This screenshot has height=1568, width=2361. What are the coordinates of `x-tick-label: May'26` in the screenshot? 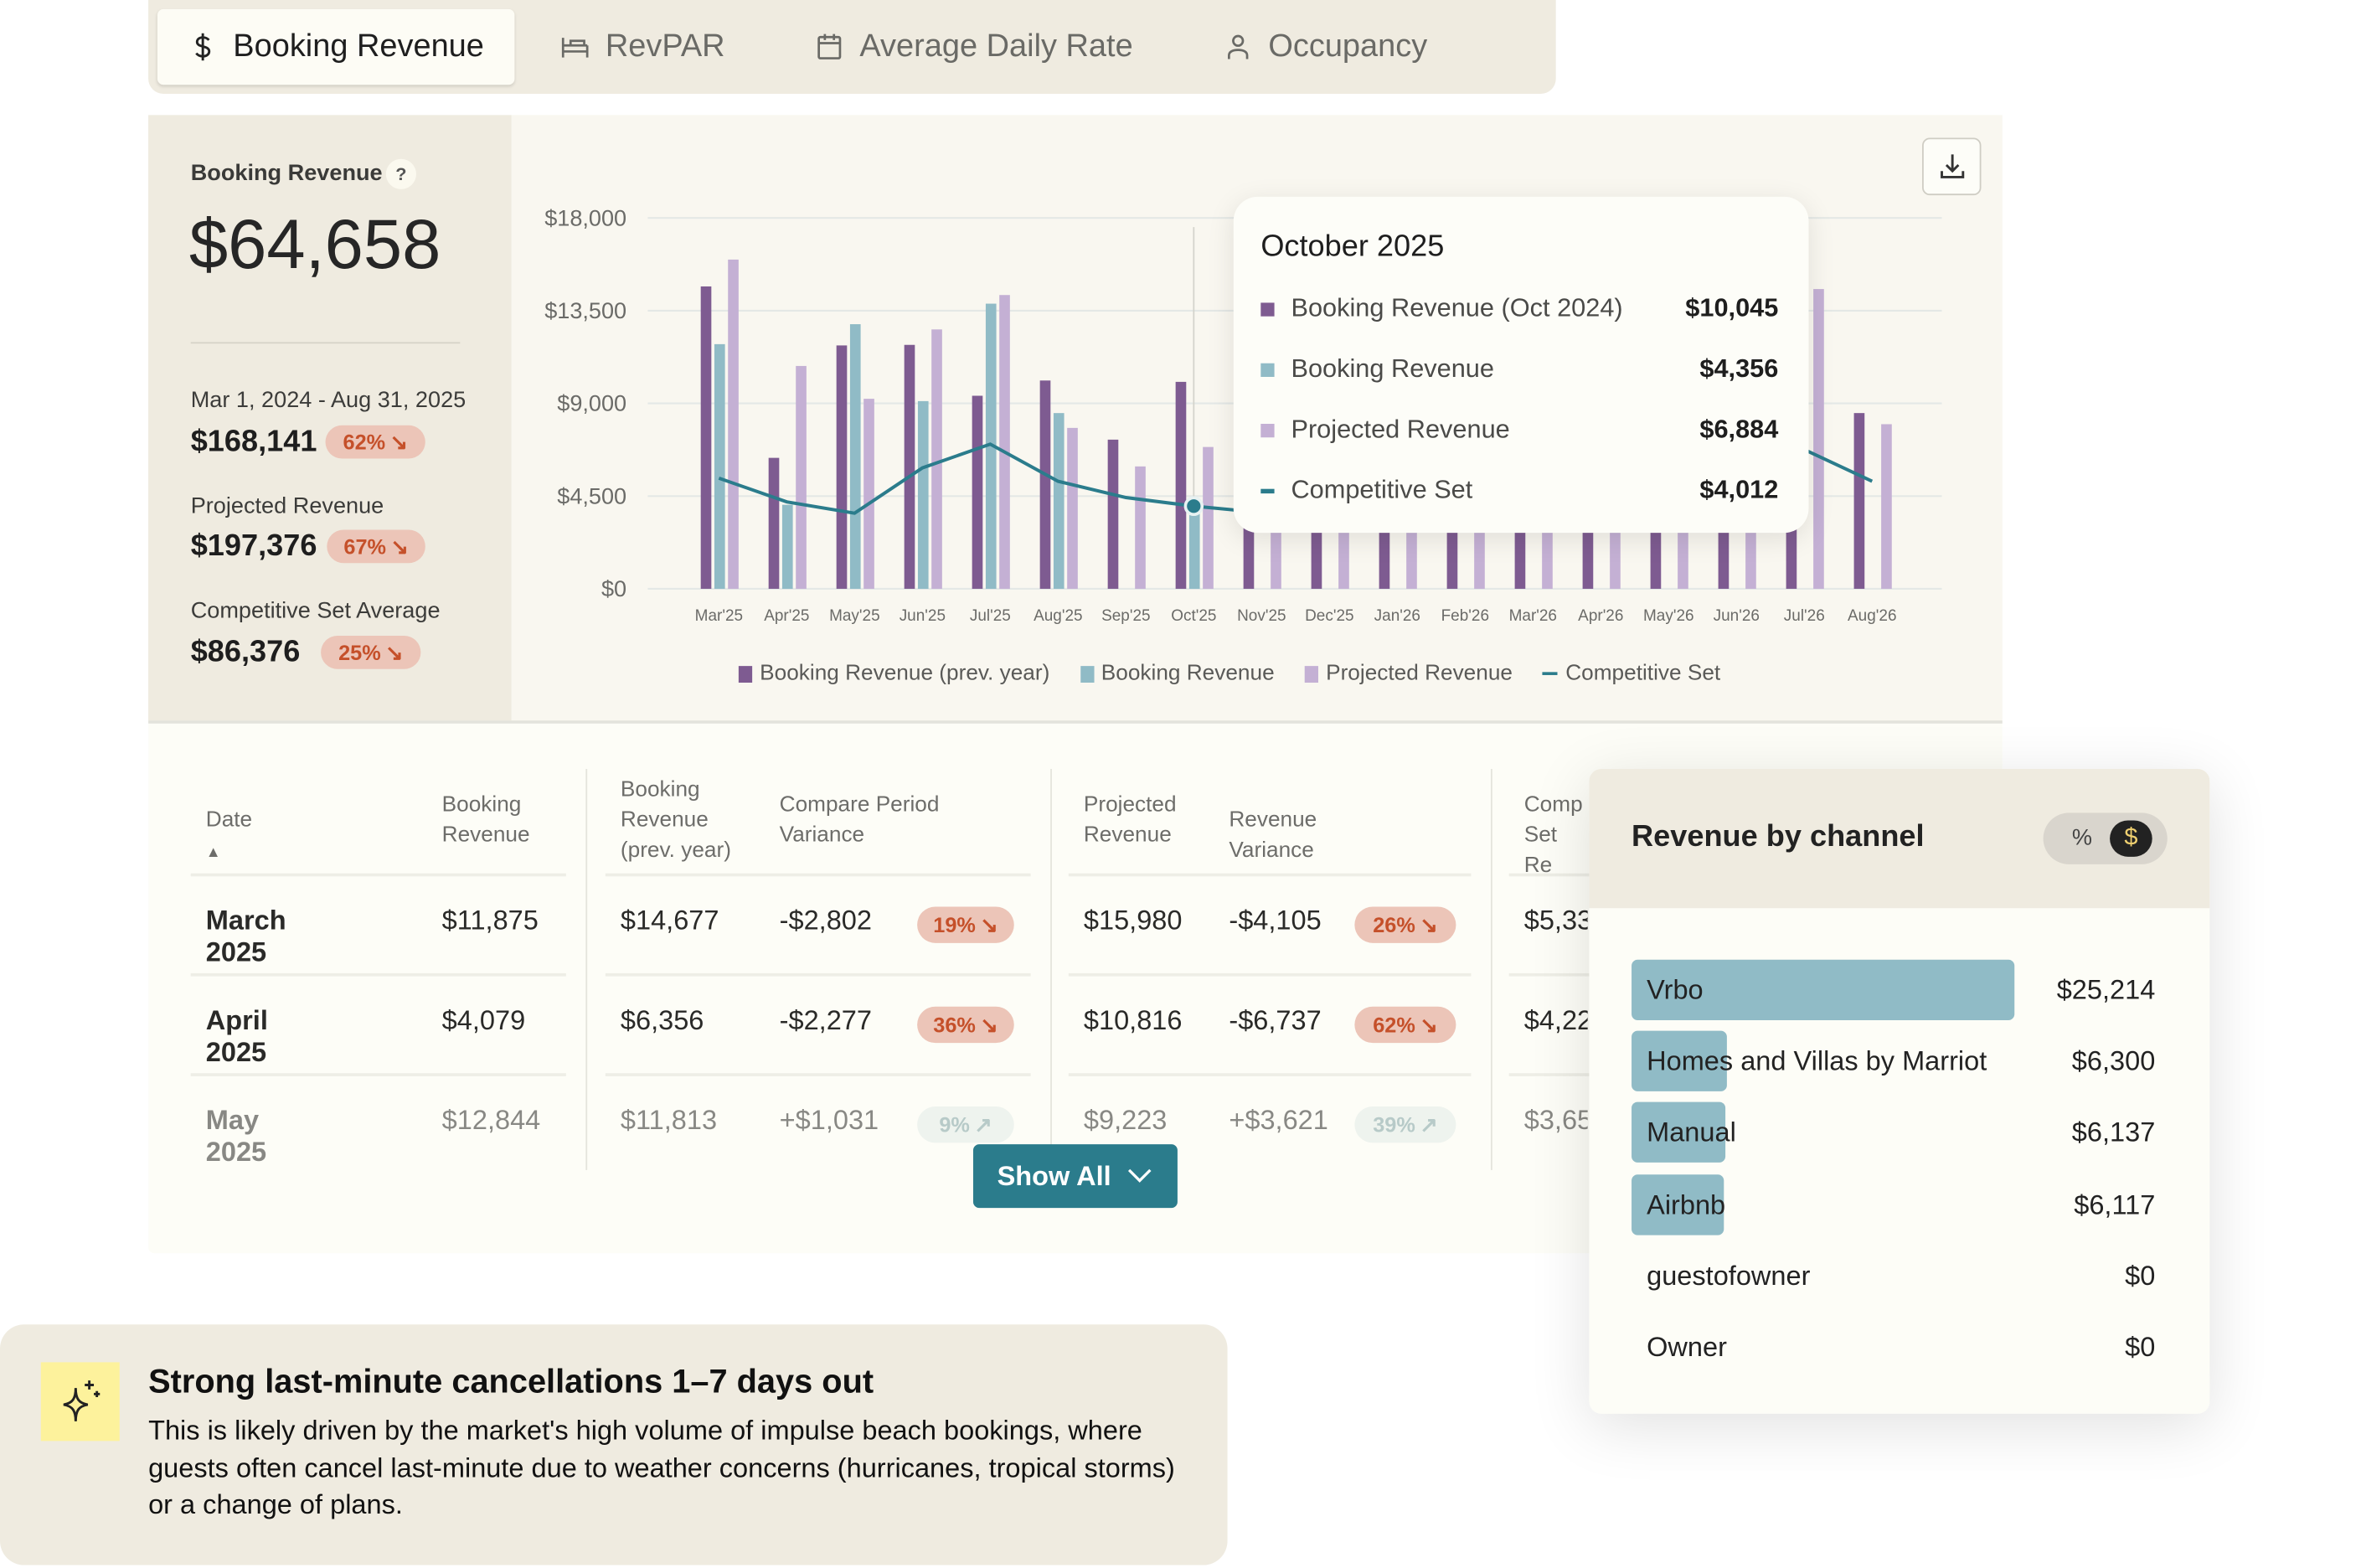 It's located at (1668, 616).